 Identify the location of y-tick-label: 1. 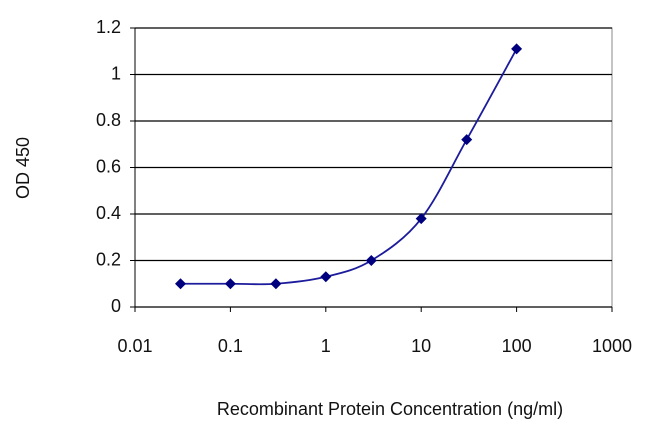
(116, 73).